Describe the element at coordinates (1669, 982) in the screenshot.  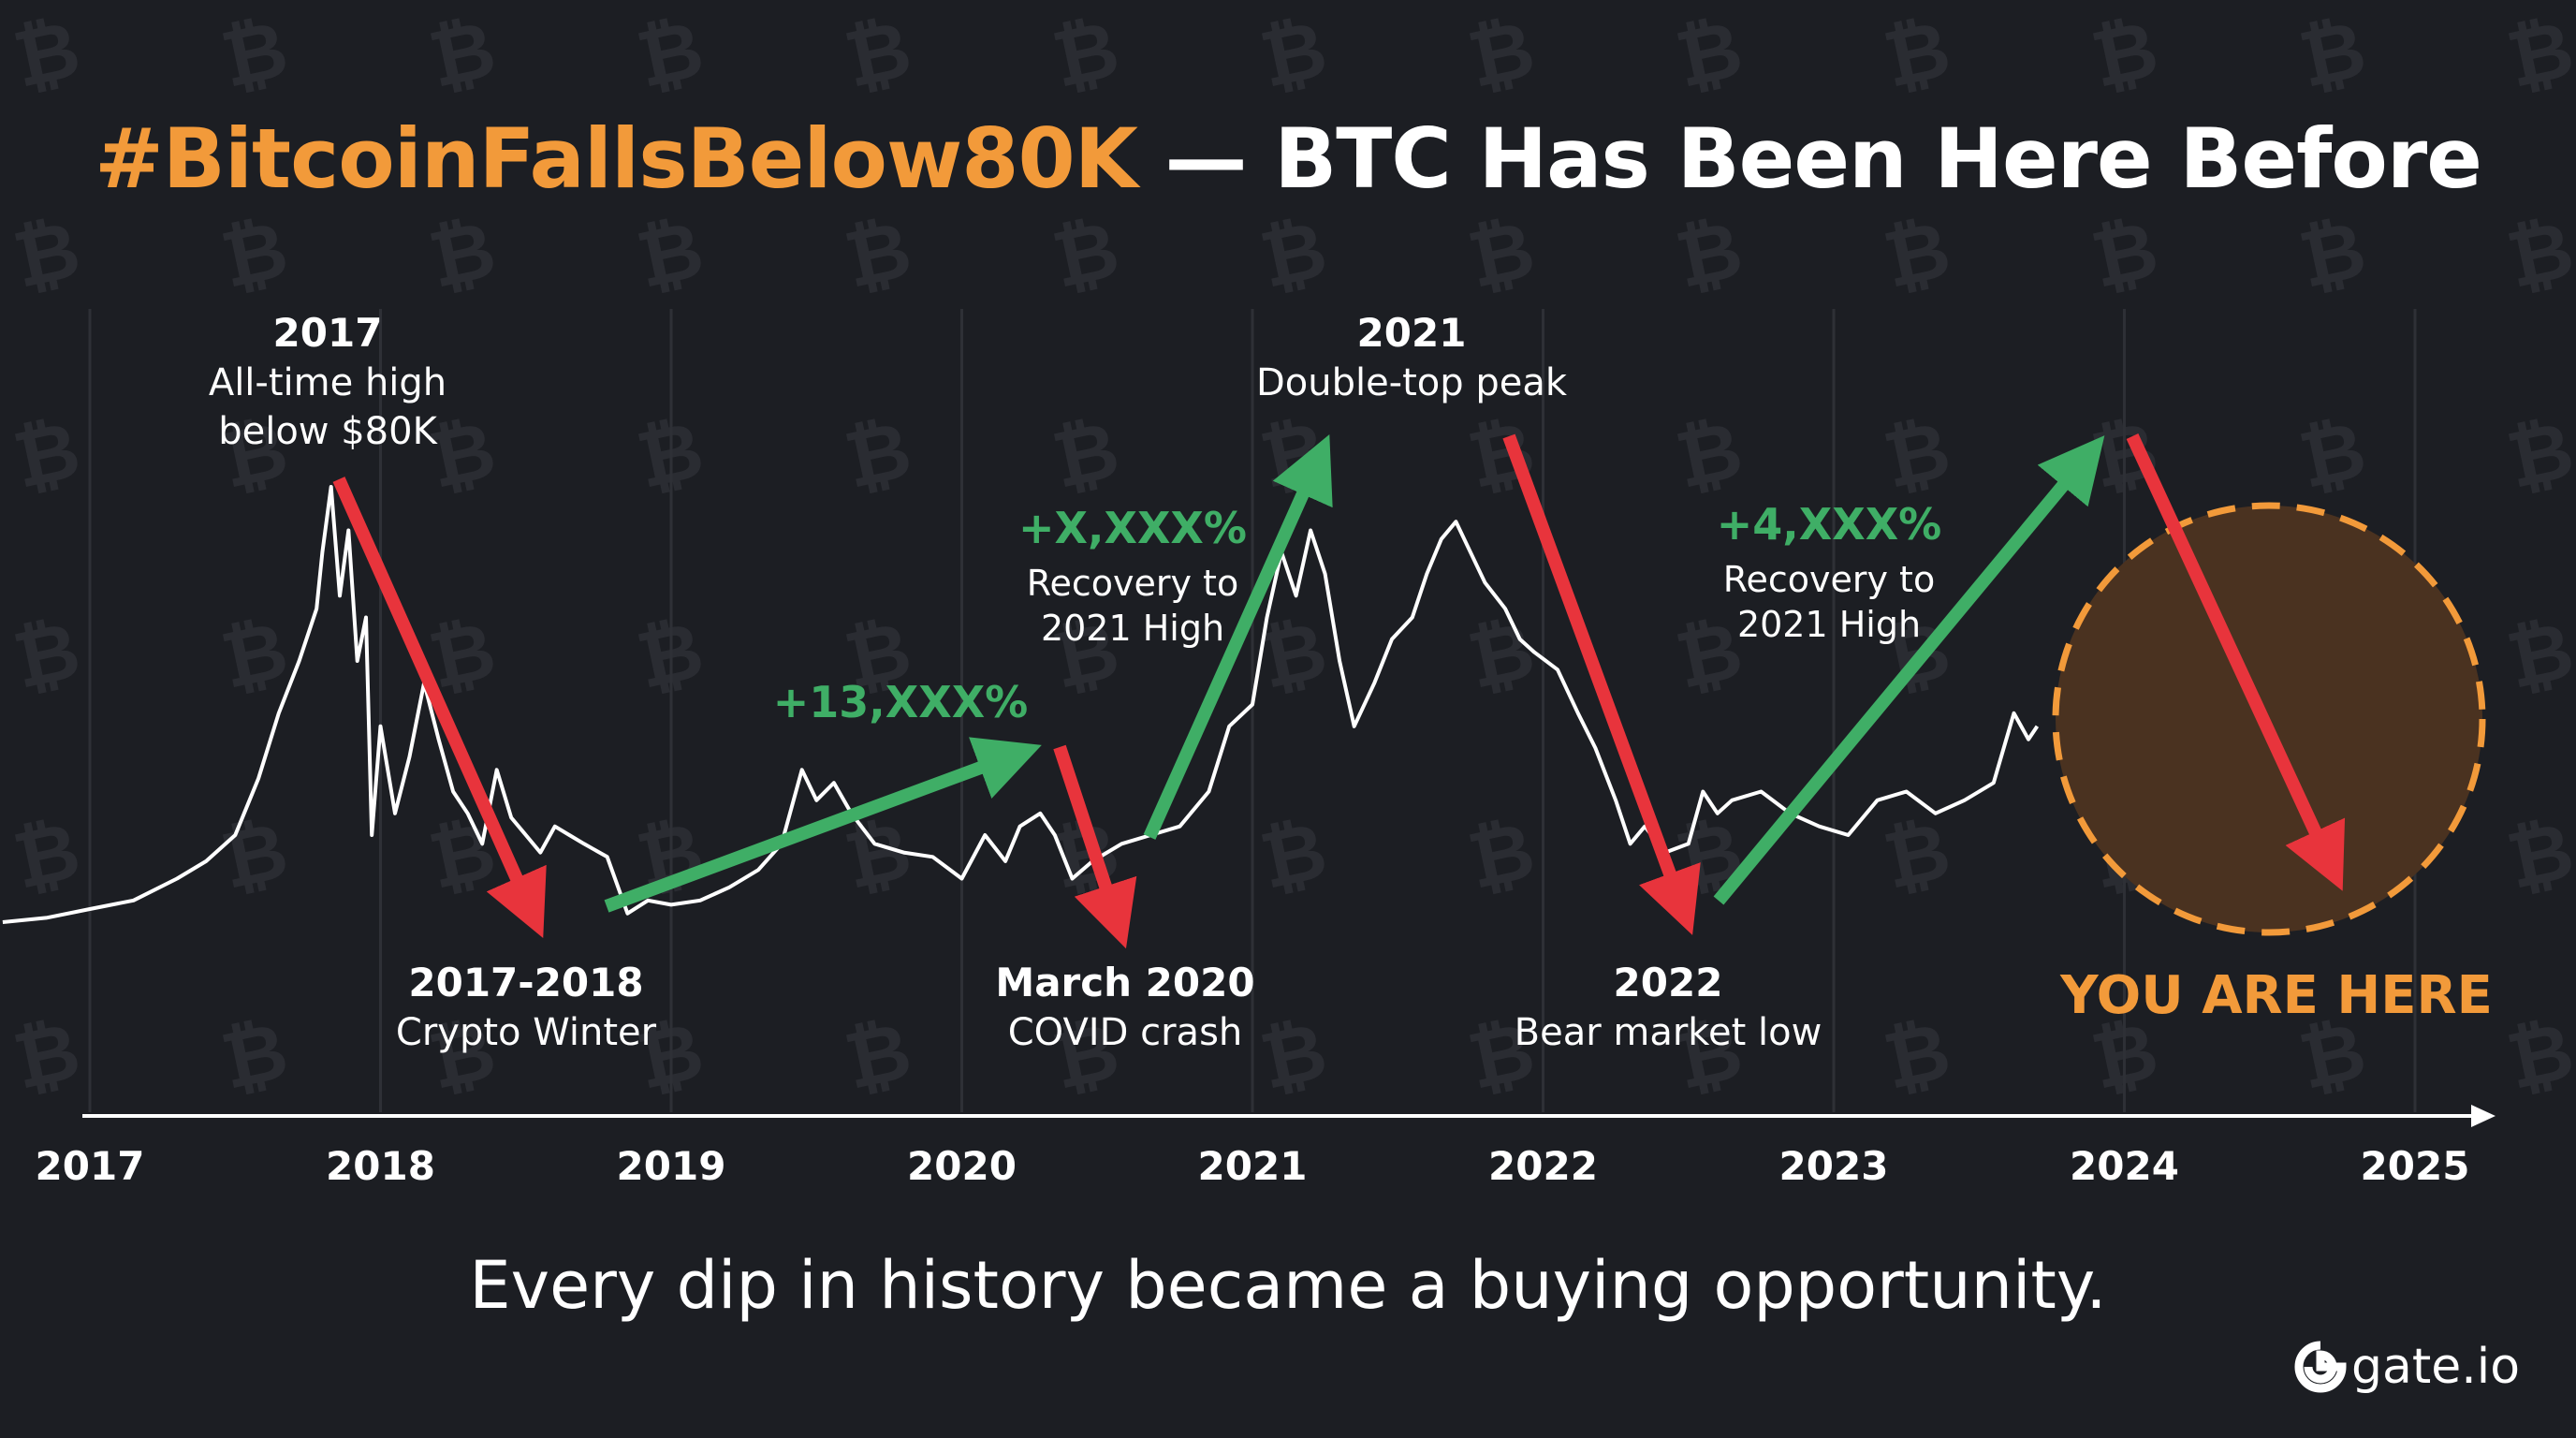
I see `label-2022-year: 2022` at that location.